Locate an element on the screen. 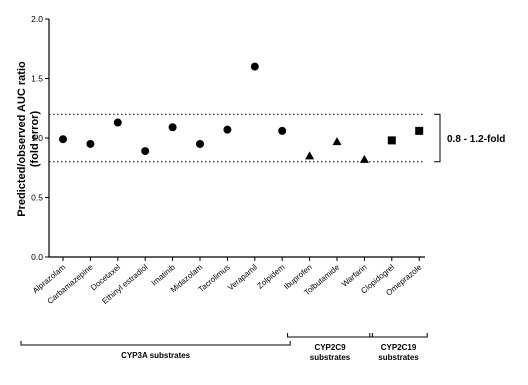 The width and height of the screenshot is (528, 385). reference-lines is located at coordinates (237, 138).